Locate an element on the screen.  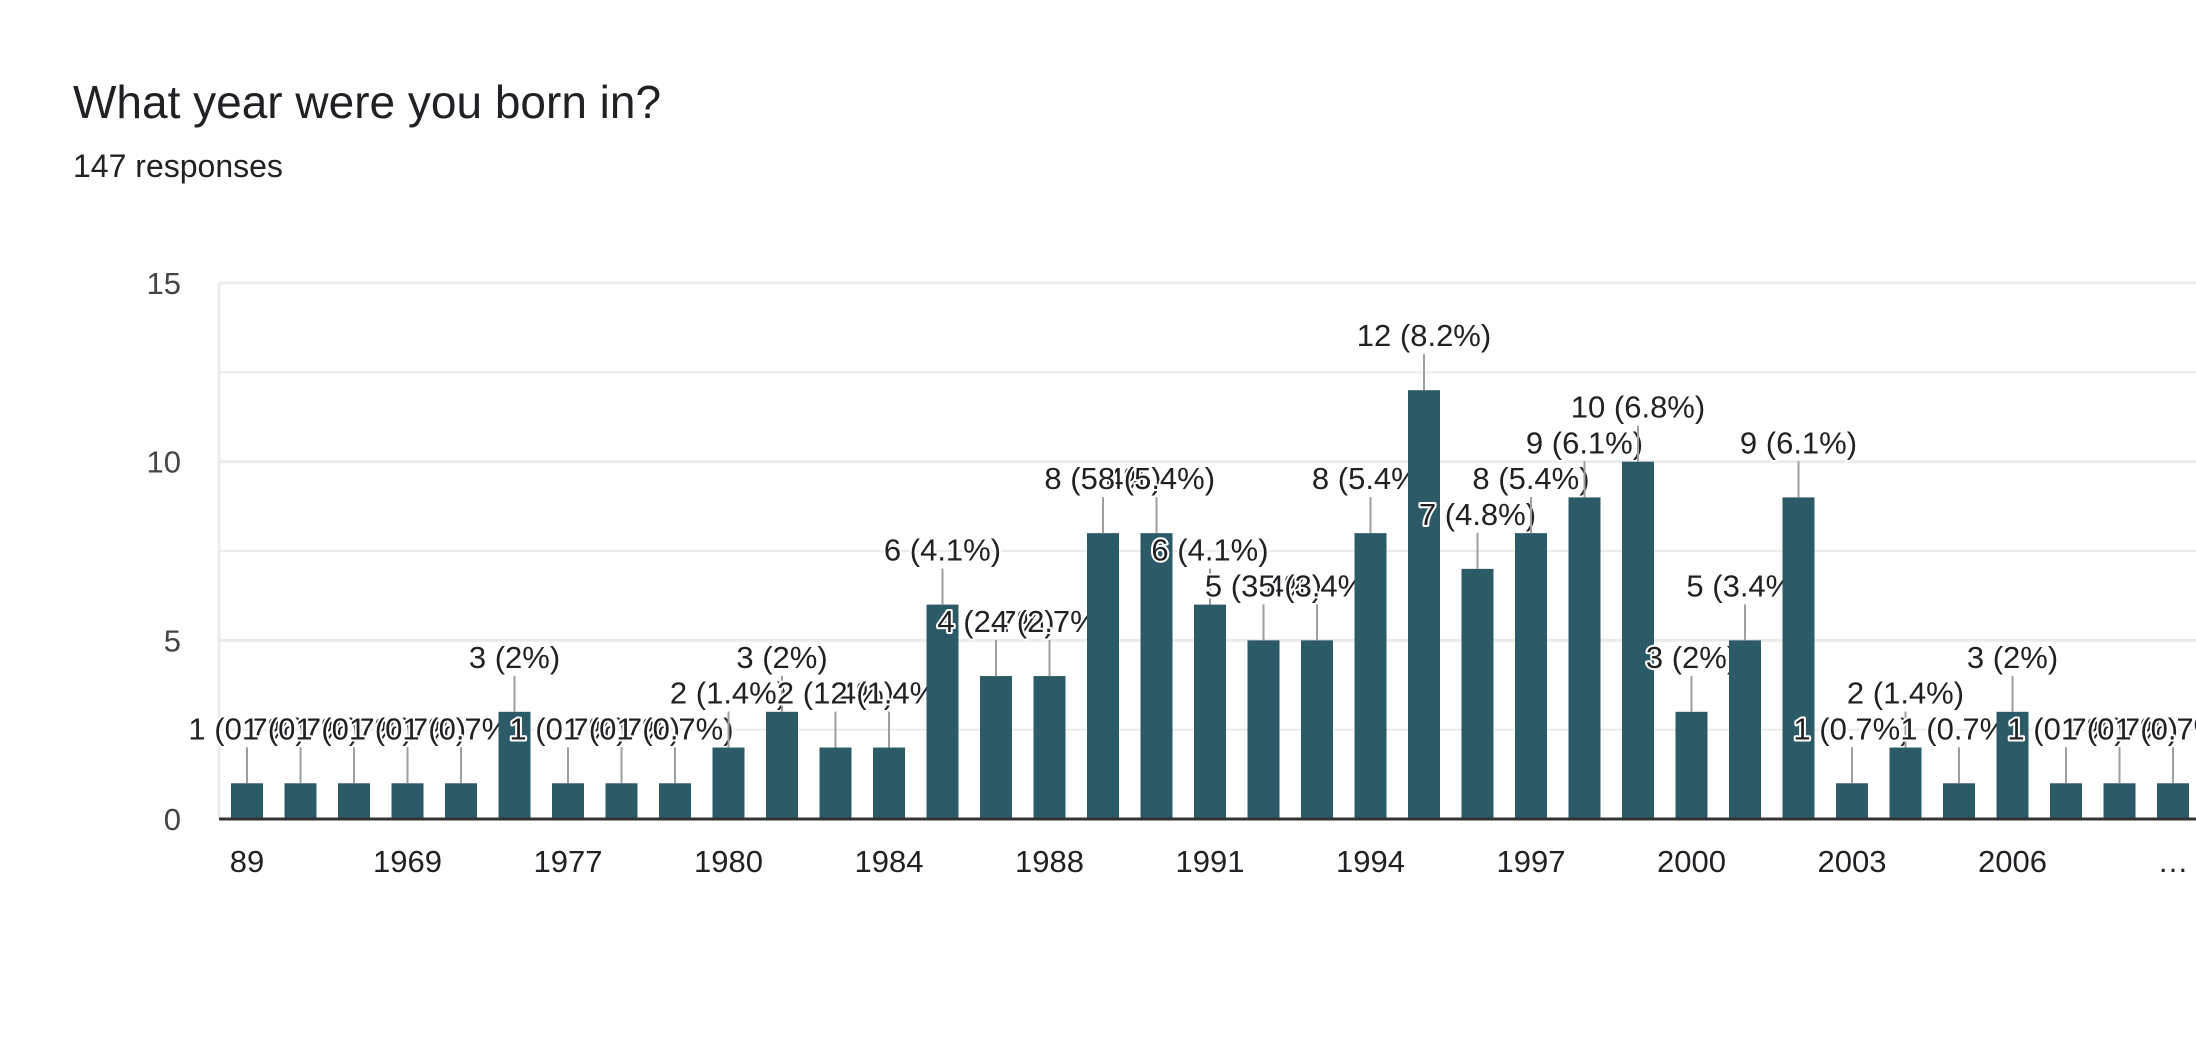
response-count: 147 responses is located at coordinates (178, 166).